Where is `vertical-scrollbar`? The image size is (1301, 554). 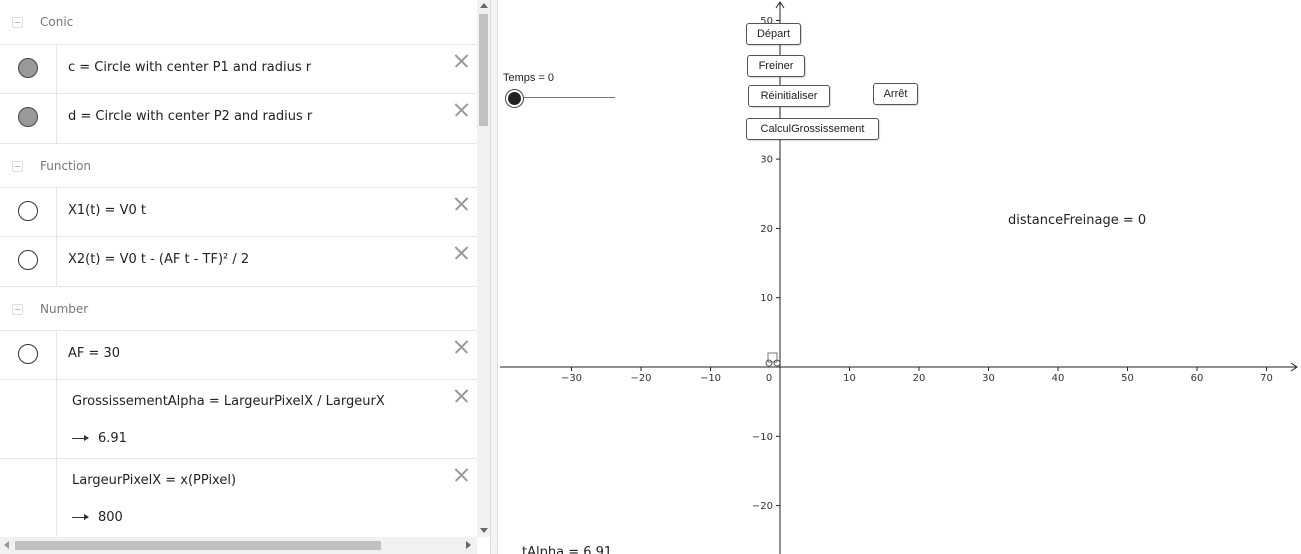 vertical-scrollbar is located at coordinates (483, 268).